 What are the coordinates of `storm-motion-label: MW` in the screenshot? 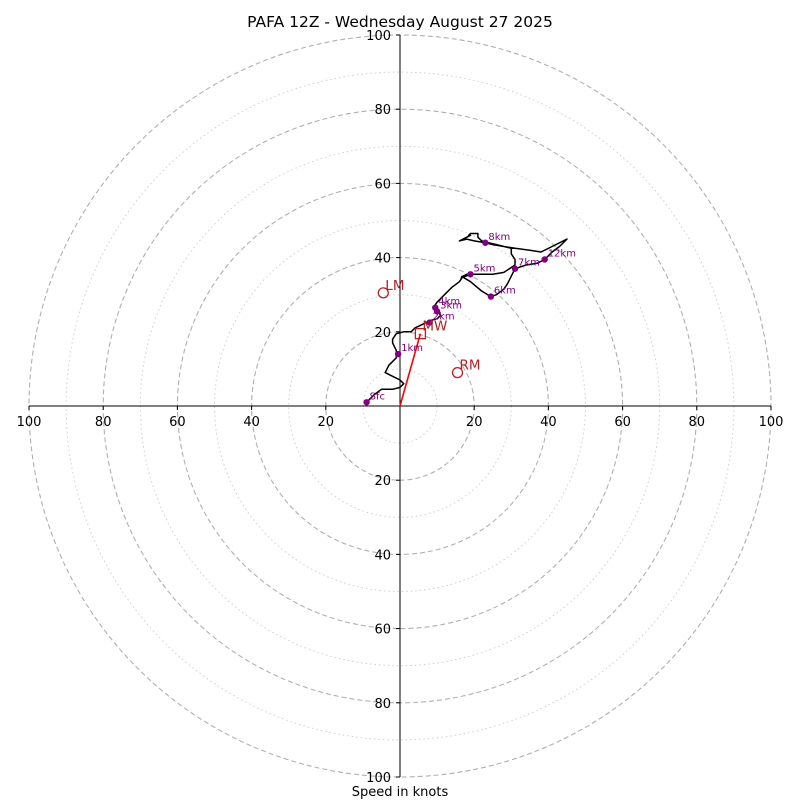 It's located at (434, 327).